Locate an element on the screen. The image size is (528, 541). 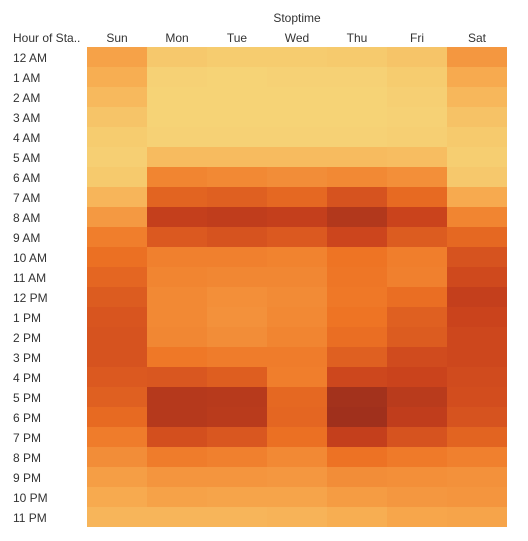
row-label-11-am: 11 AM is located at coordinates (29, 278).